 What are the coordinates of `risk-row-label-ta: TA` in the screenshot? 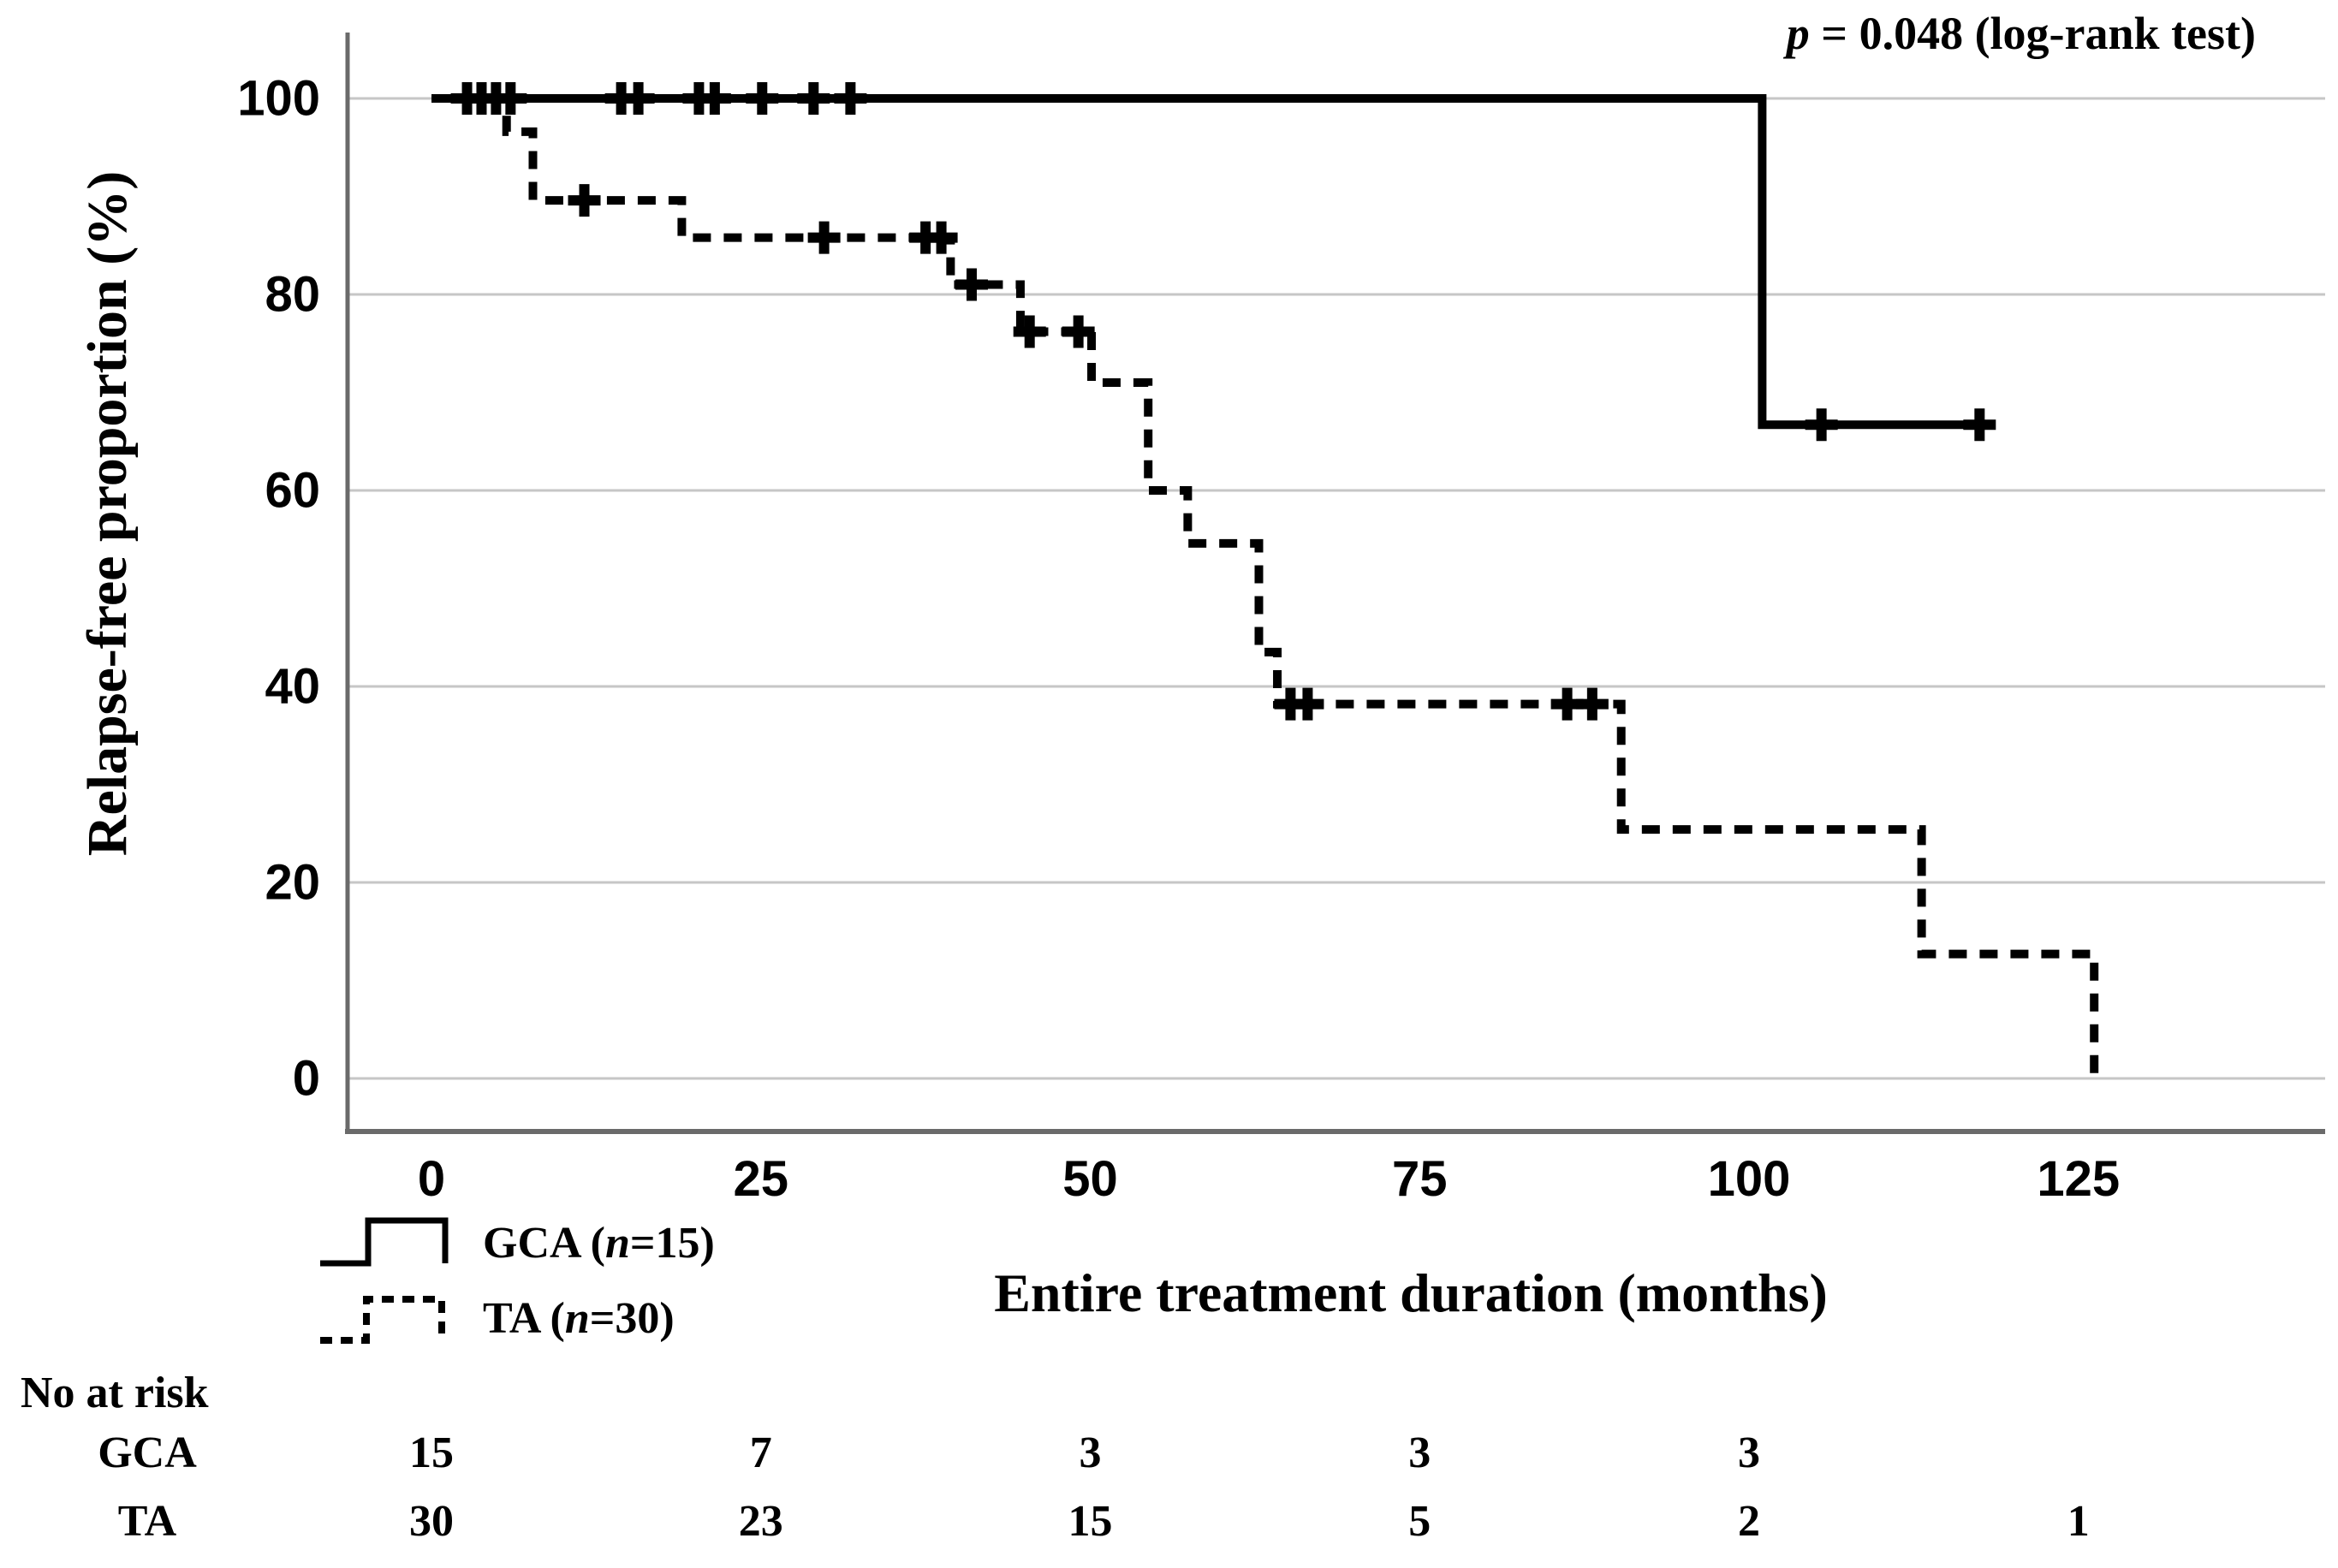 It's located at (147, 1521).